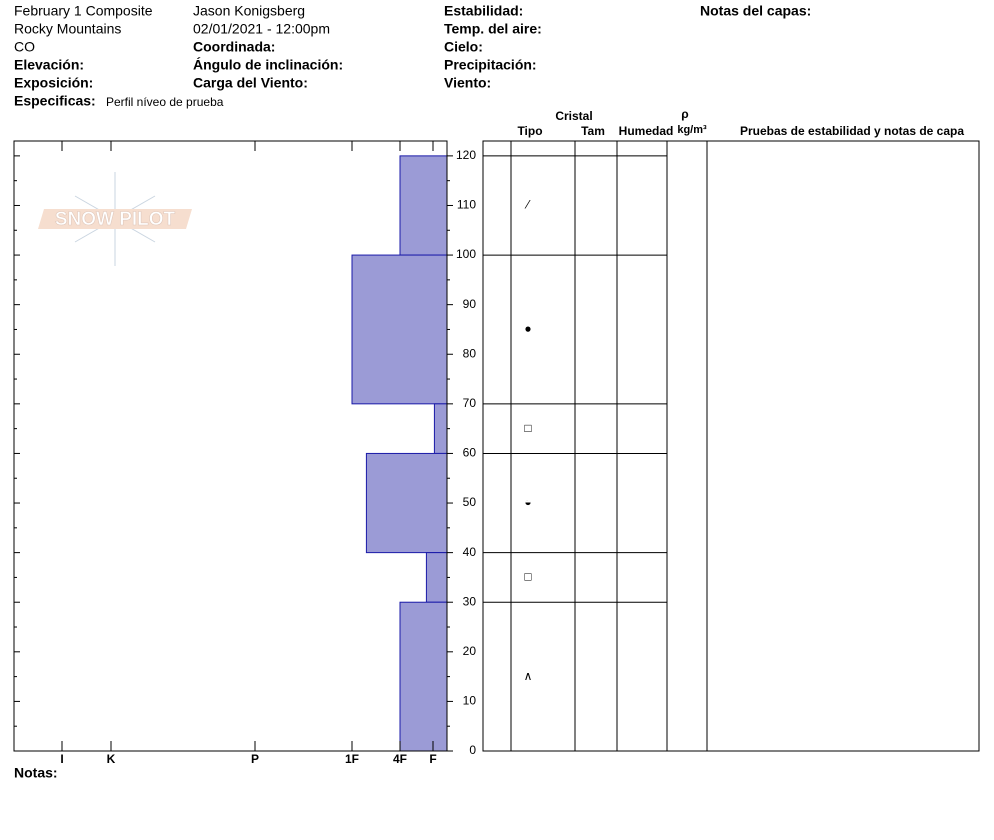  I want to click on y-tick-label: 60, so click(470, 453).